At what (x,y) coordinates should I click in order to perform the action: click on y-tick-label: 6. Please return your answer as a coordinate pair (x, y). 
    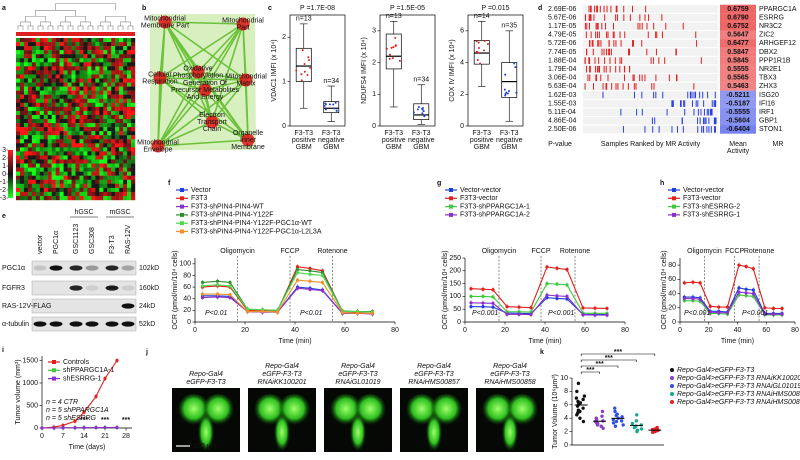
    Looking at the image, I should click on (462, 31).